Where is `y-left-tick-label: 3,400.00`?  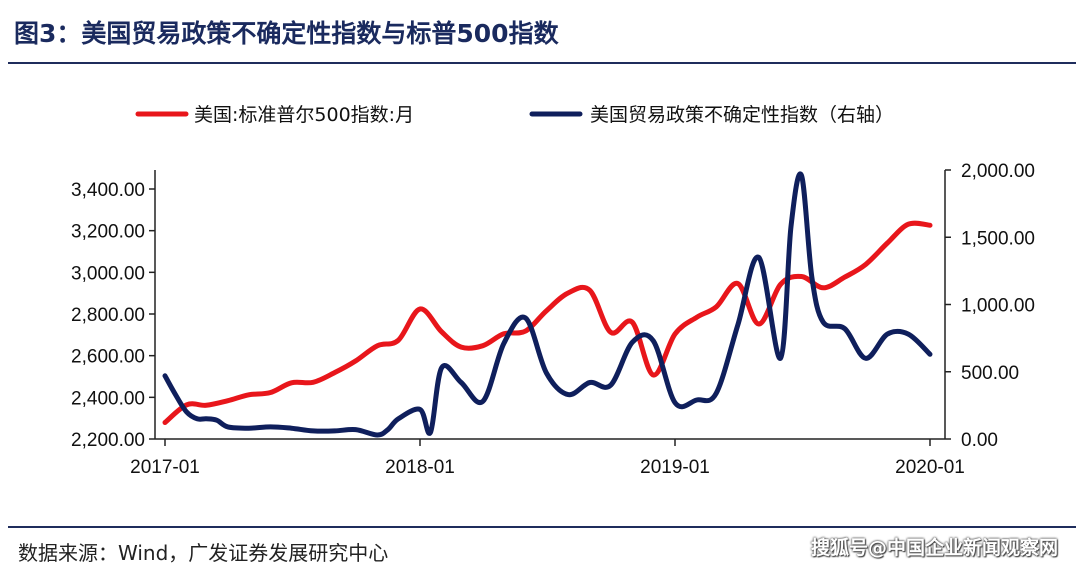 y-left-tick-label: 3,400.00 is located at coordinates (108, 190).